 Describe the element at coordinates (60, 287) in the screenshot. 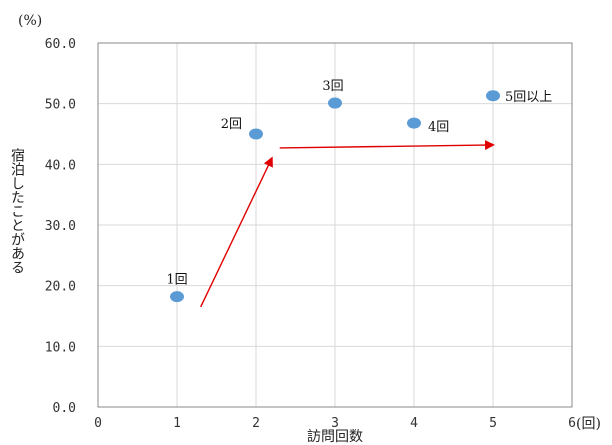

I see `y-tick-label: 20.0` at that location.